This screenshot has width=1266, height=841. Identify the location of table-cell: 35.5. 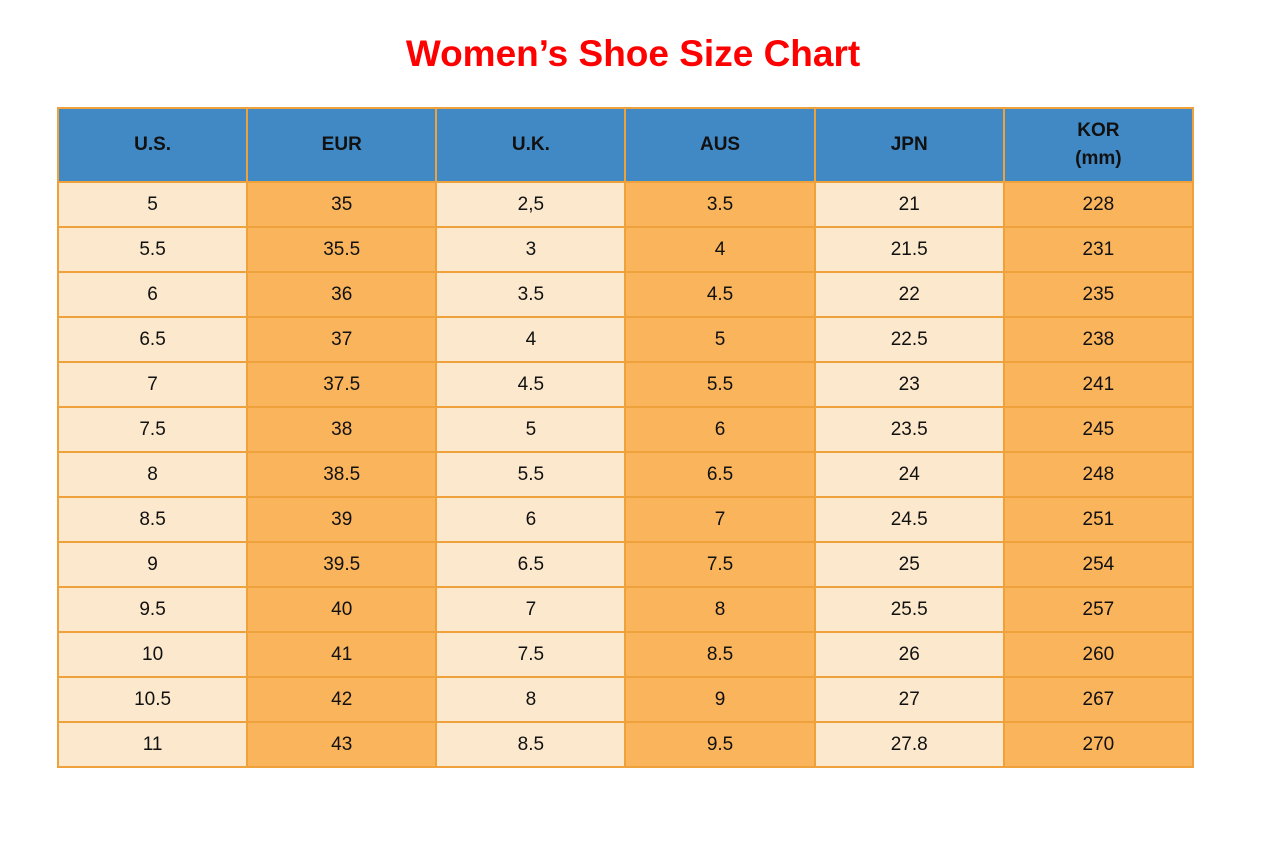
(342, 249).